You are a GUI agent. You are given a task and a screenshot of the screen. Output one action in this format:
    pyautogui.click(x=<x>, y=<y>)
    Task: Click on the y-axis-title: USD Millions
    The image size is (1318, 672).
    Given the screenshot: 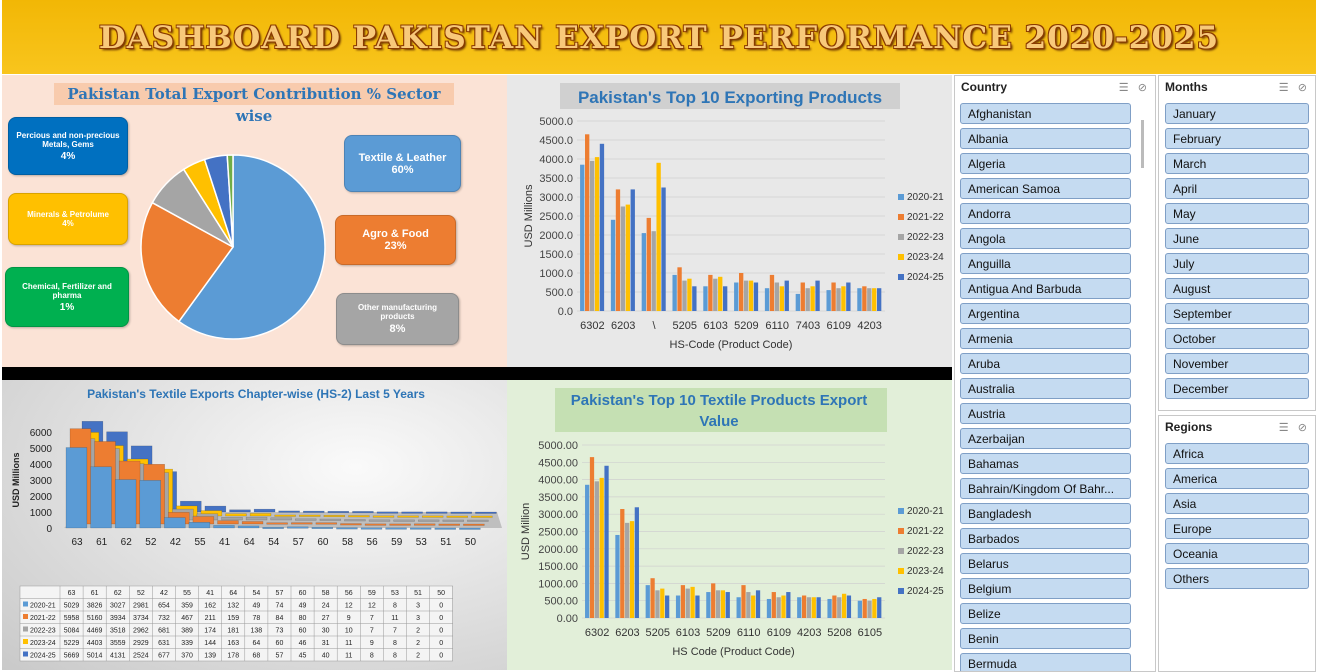 What is the action you would take?
    pyautogui.click(x=529, y=215)
    